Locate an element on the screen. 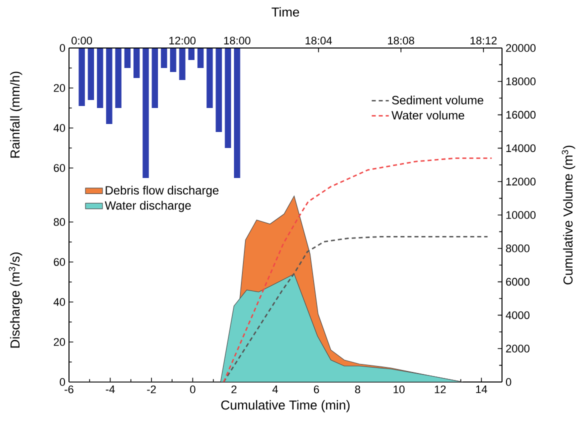 Image resolution: width=577 pixels, height=435 pixels. x-tick-label: 18:00 is located at coordinates (237, 40).